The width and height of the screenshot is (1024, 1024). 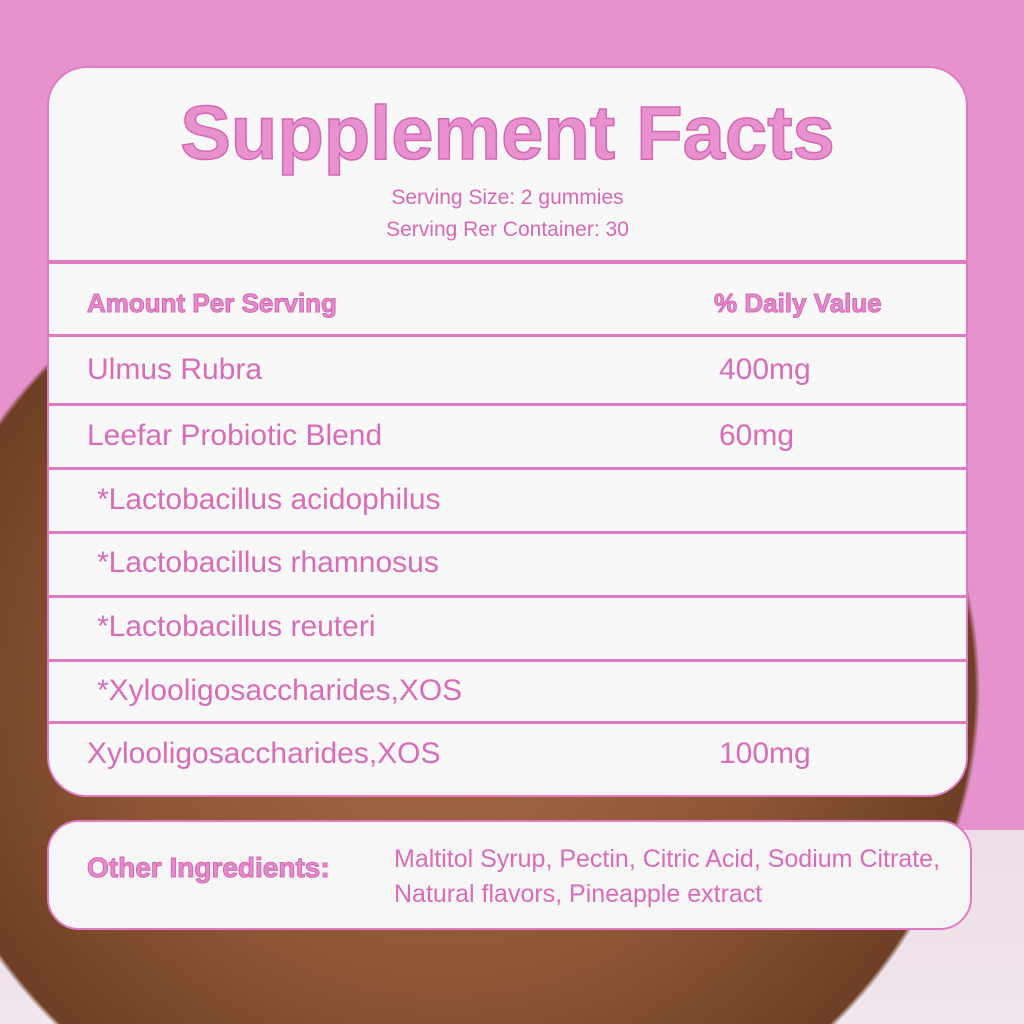 What do you see at coordinates (765, 369) in the screenshot?
I see `table-row-value: 400mg` at bounding box center [765, 369].